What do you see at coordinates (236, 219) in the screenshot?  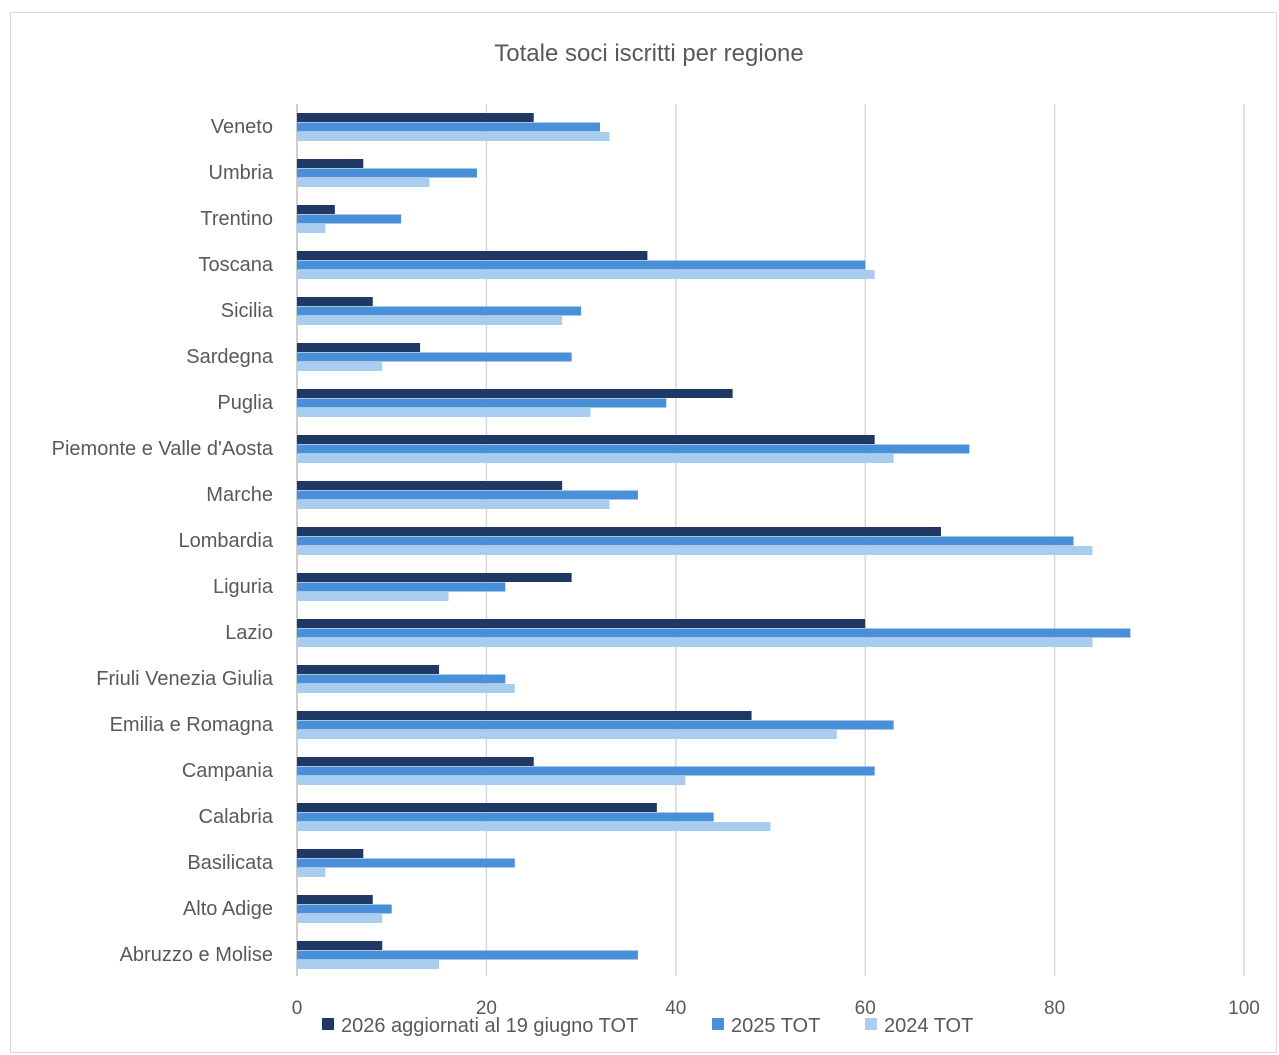 I see `category-label: Trentino` at bounding box center [236, 219].